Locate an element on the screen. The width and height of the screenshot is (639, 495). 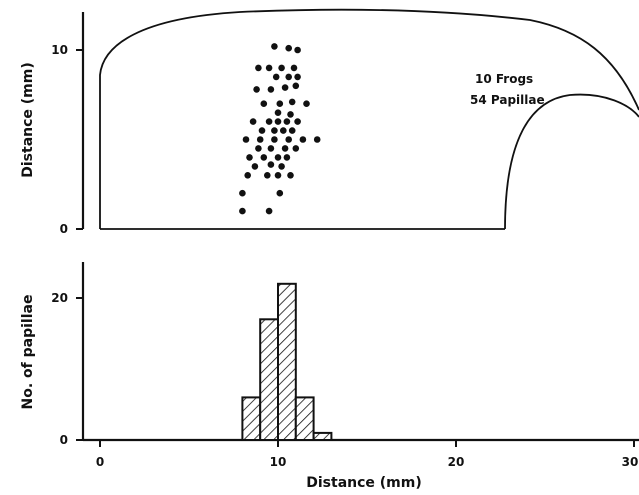
scatter-y-axis-label: Distance (mm) is located at coordinates (28, 120).